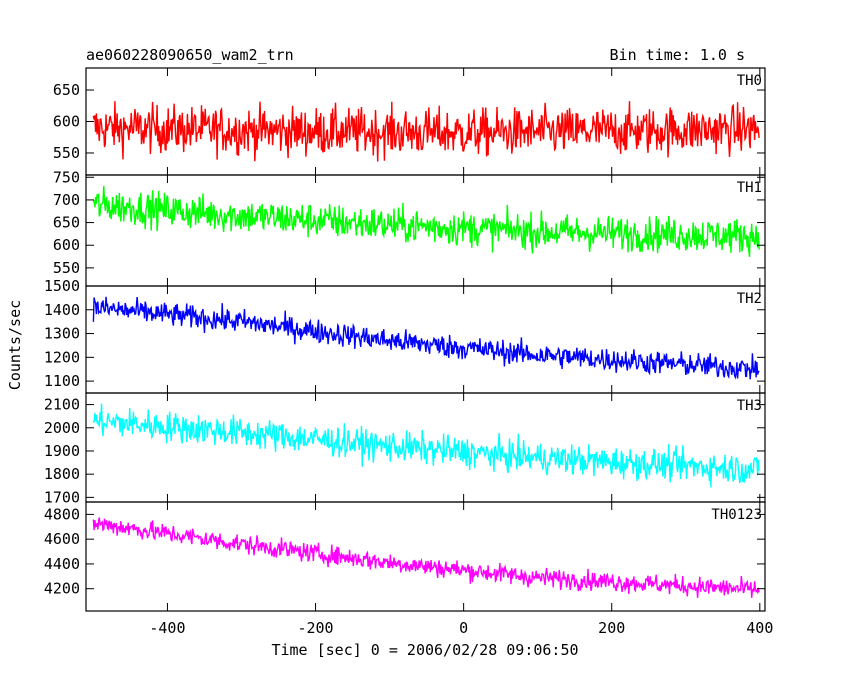 This screenshot has width=850, height=680. I want to click on series-line-th3, so click(426, 445).